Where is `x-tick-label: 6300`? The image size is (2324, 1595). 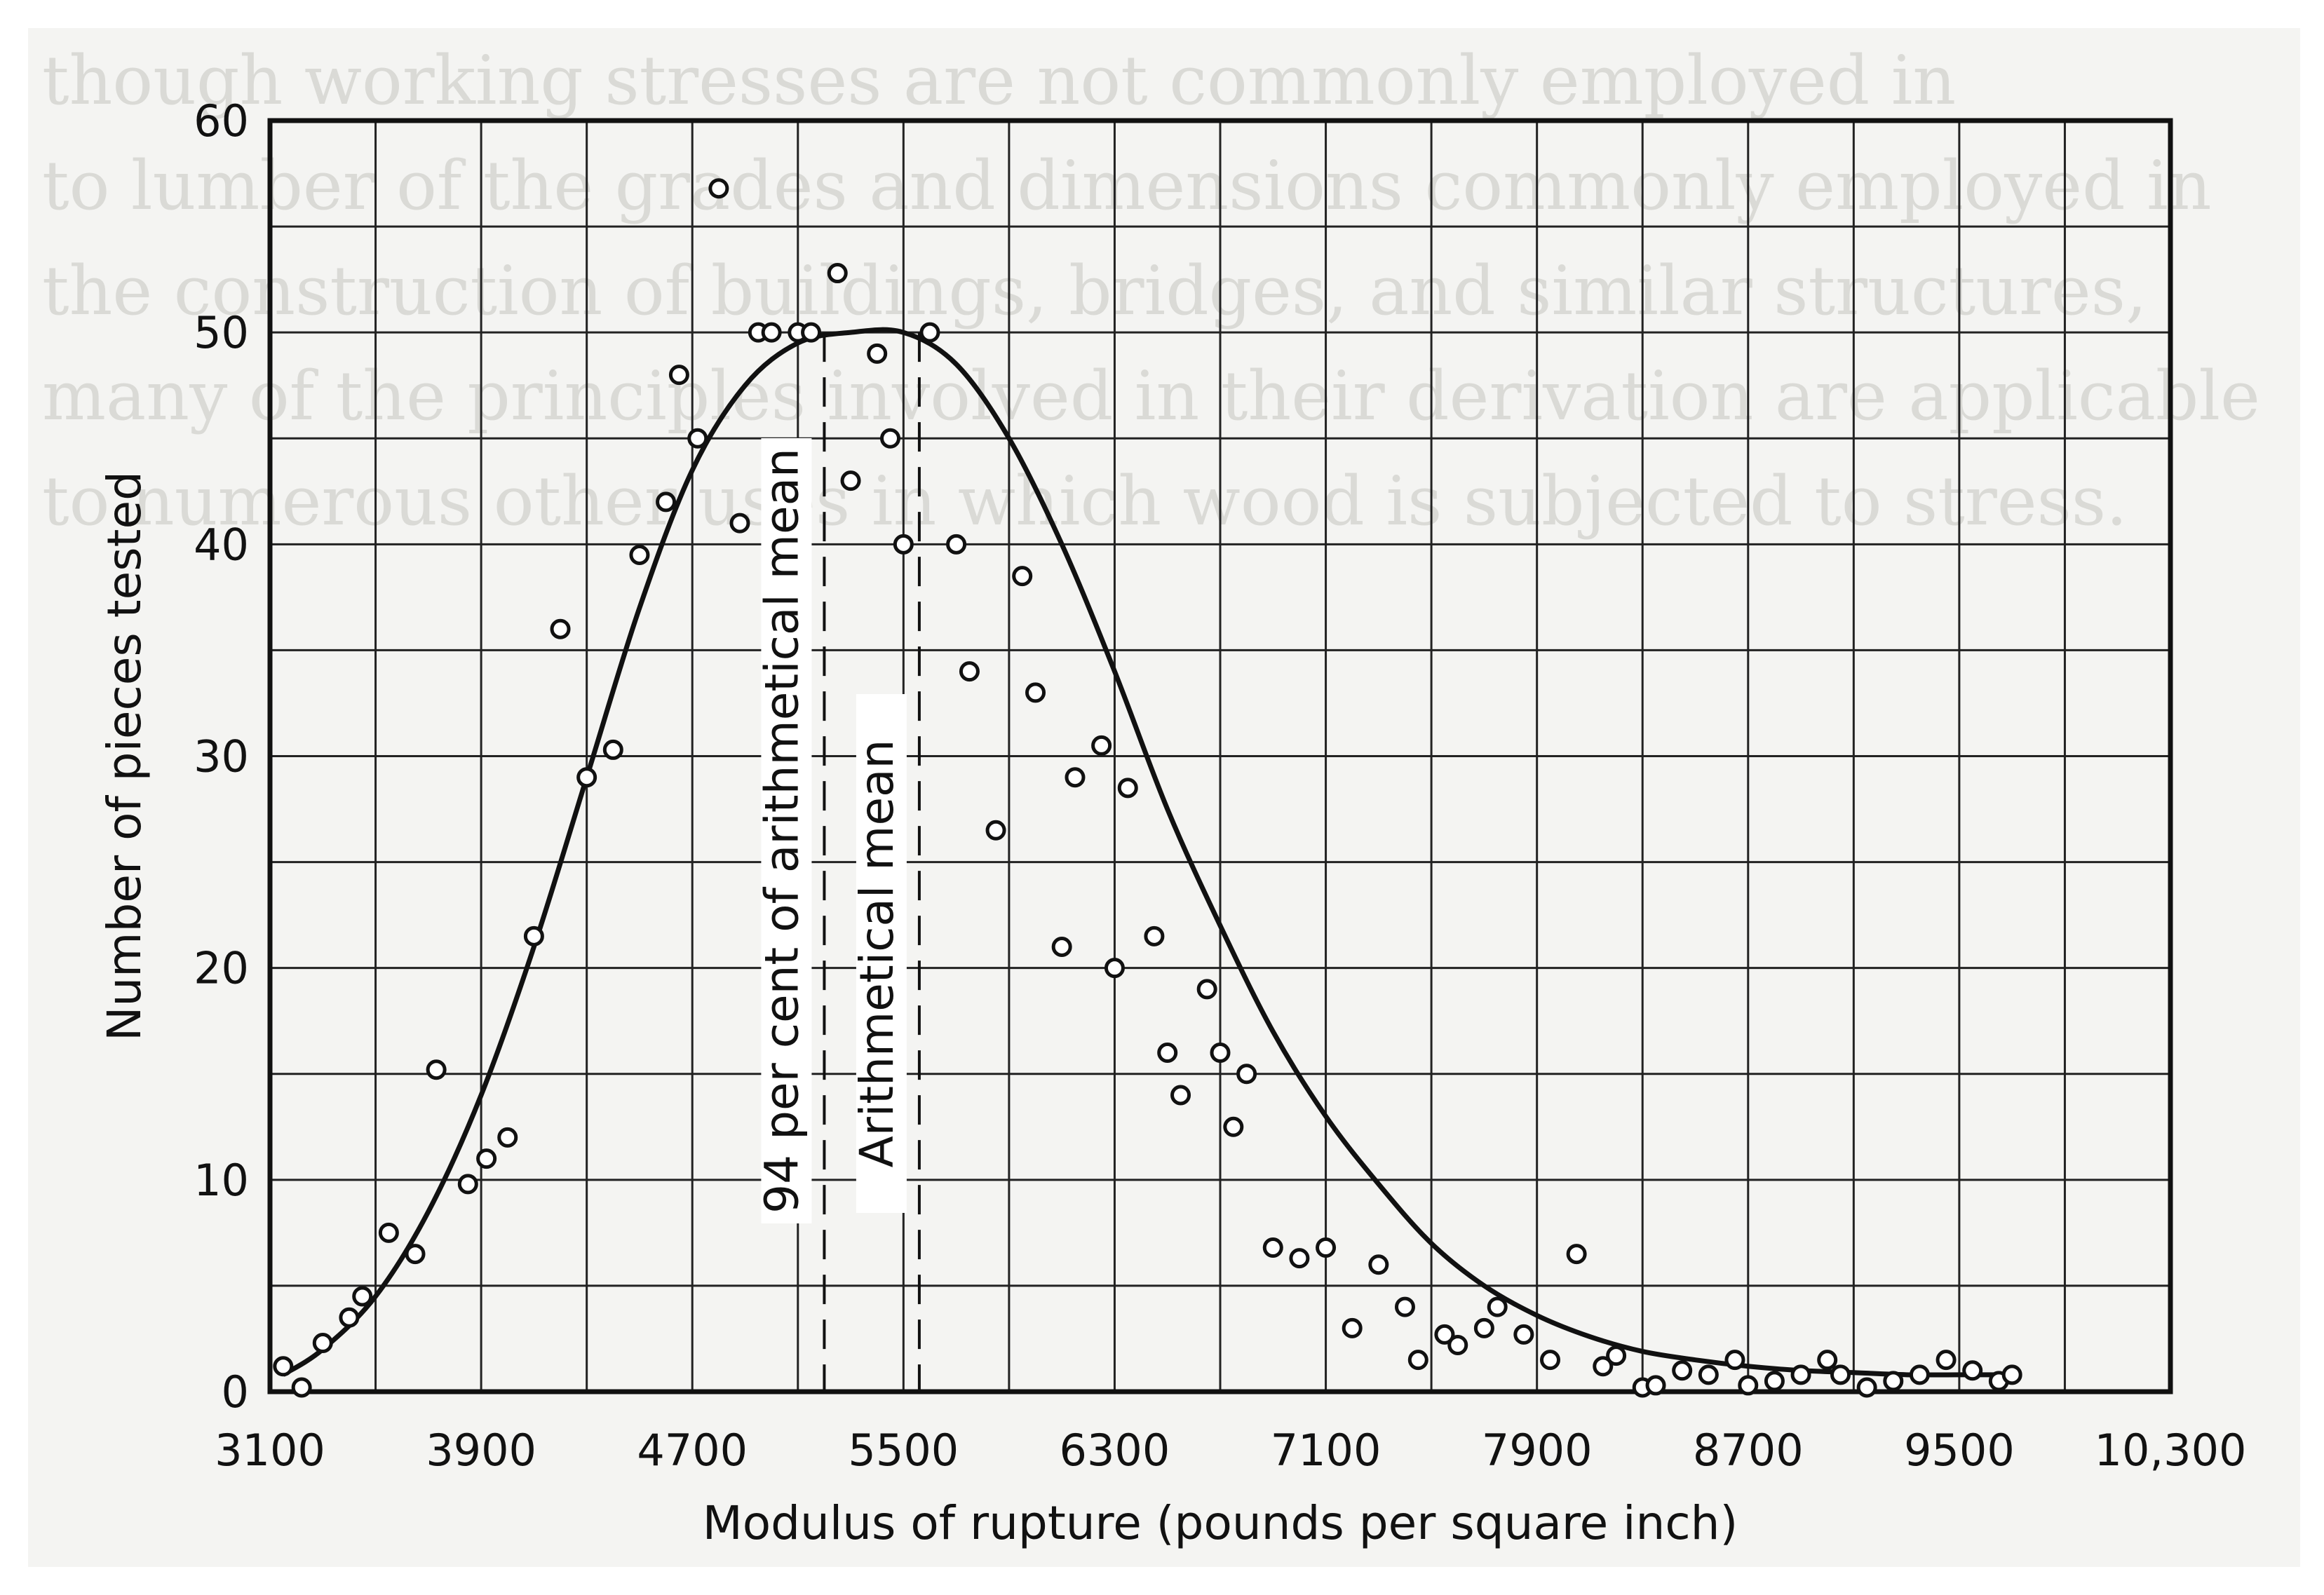 x-tick-label: 6300 is located at coordinates (1115, 1450).